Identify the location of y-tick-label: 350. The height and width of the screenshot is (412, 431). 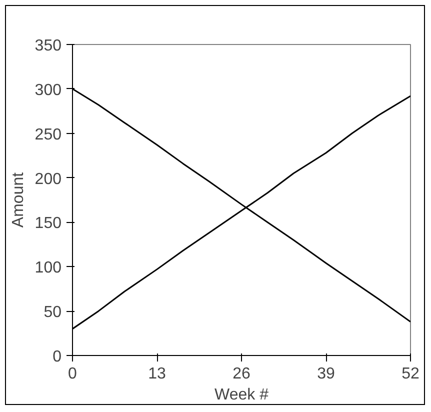
(48, 46).